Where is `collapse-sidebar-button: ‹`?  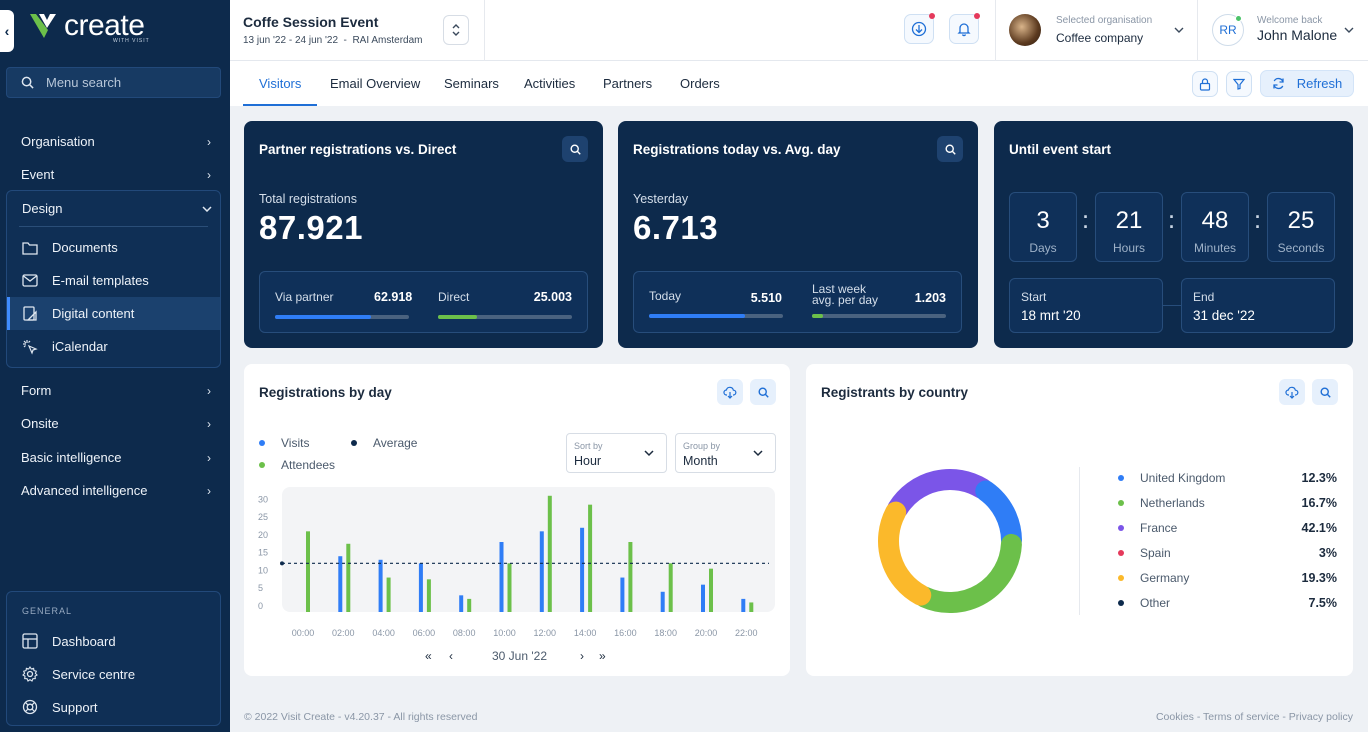 collapse-sidebar-button: ‹ is located at coordinates (7, 31).